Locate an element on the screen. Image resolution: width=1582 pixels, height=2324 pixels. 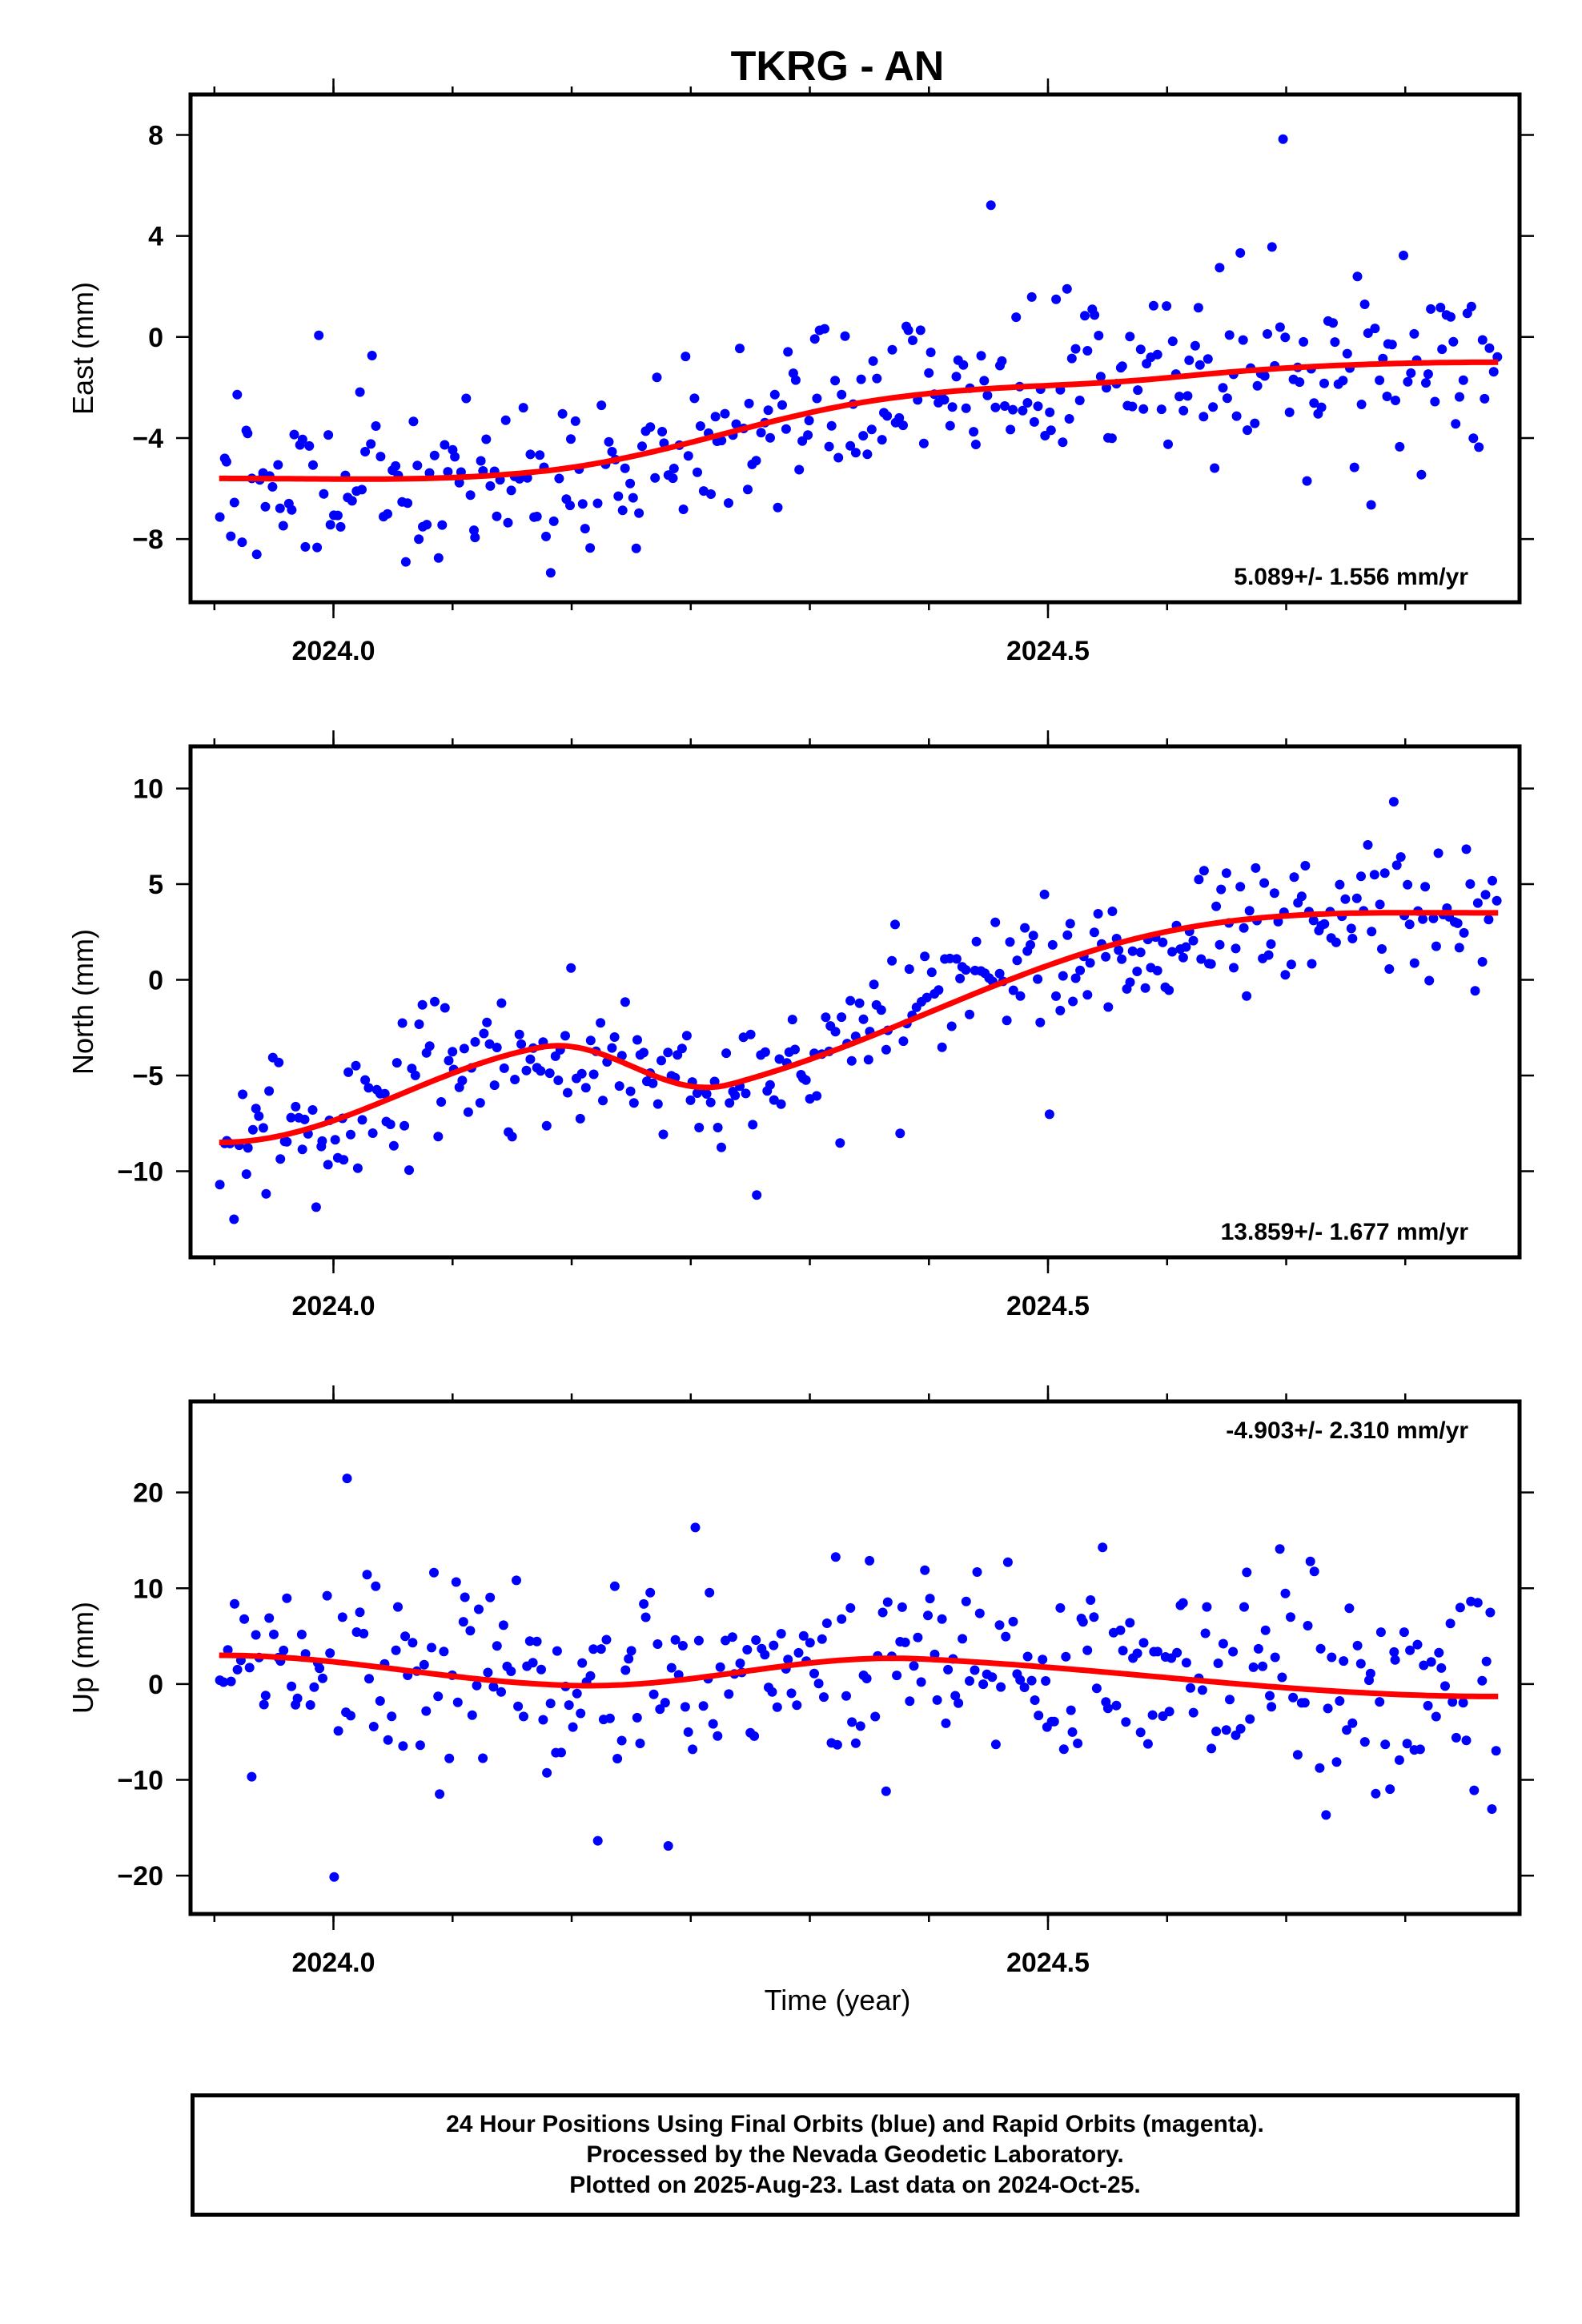
y-axis-label: Up (mm) is located at coordinates (82, 1658).